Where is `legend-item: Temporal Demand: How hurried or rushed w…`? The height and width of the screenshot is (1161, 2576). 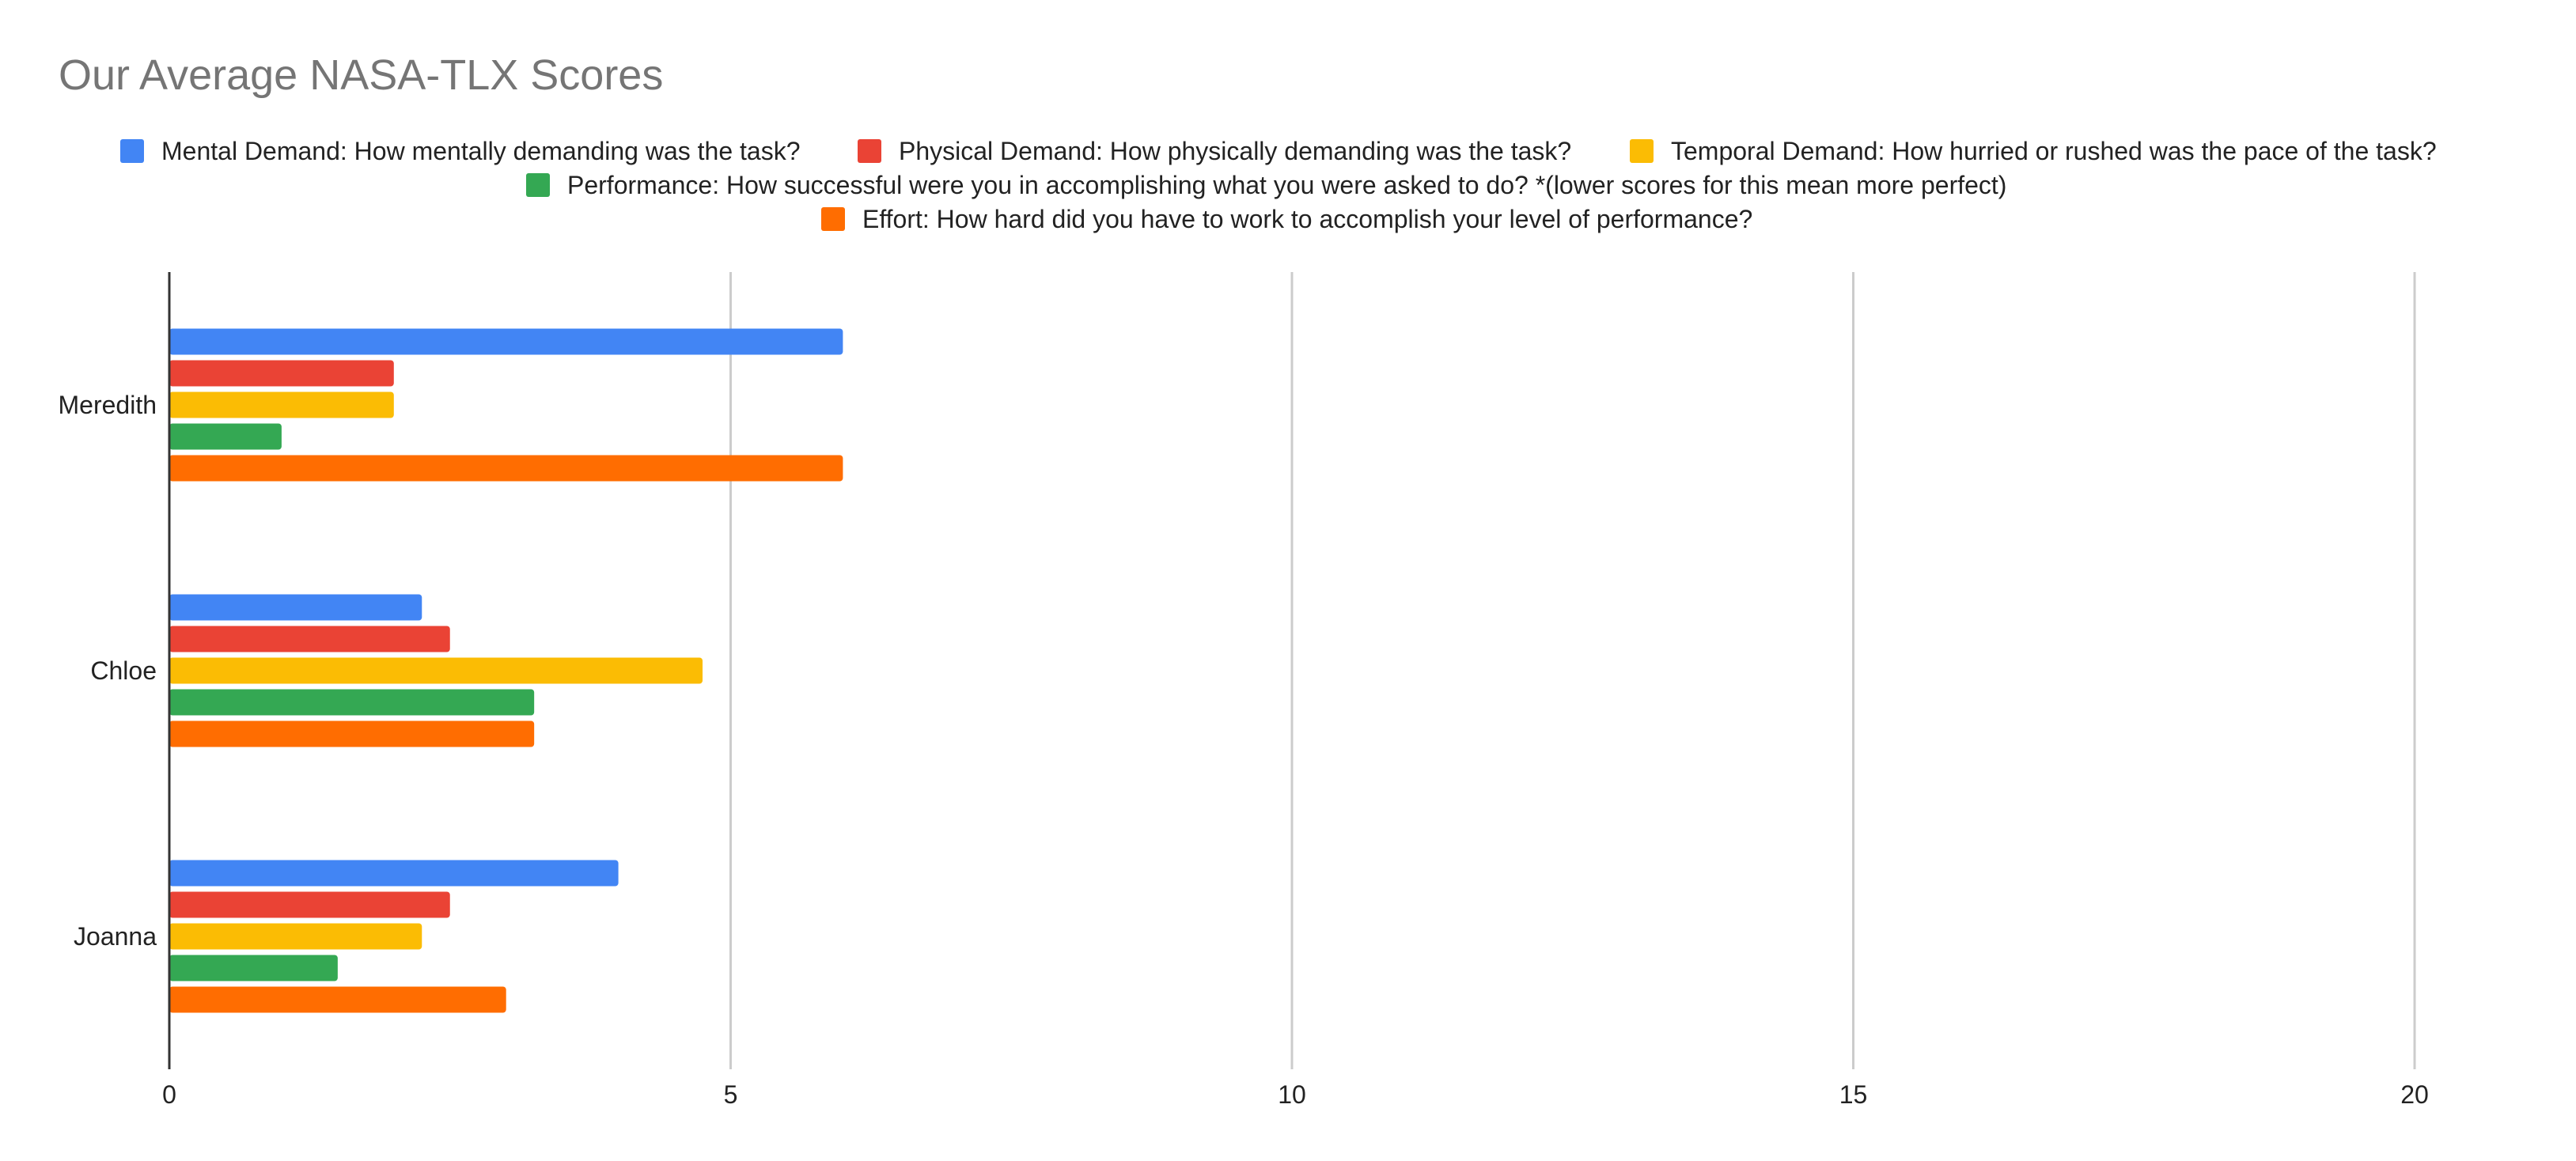 legend-item: Temporal Demand: How hurried or rushed w… is located at coordinates (2033, 151).